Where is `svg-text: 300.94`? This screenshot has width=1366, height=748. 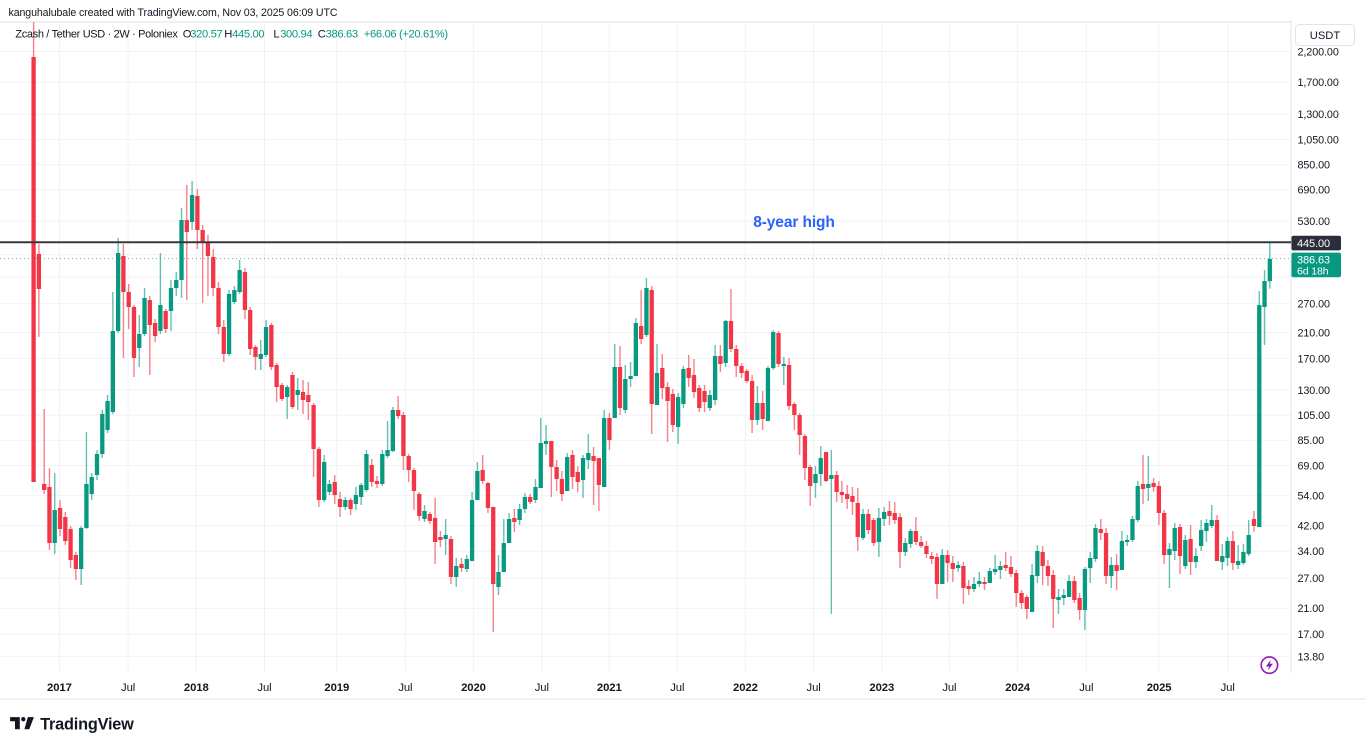 svg-text: 300.94 is located at coordinates (296, 35).